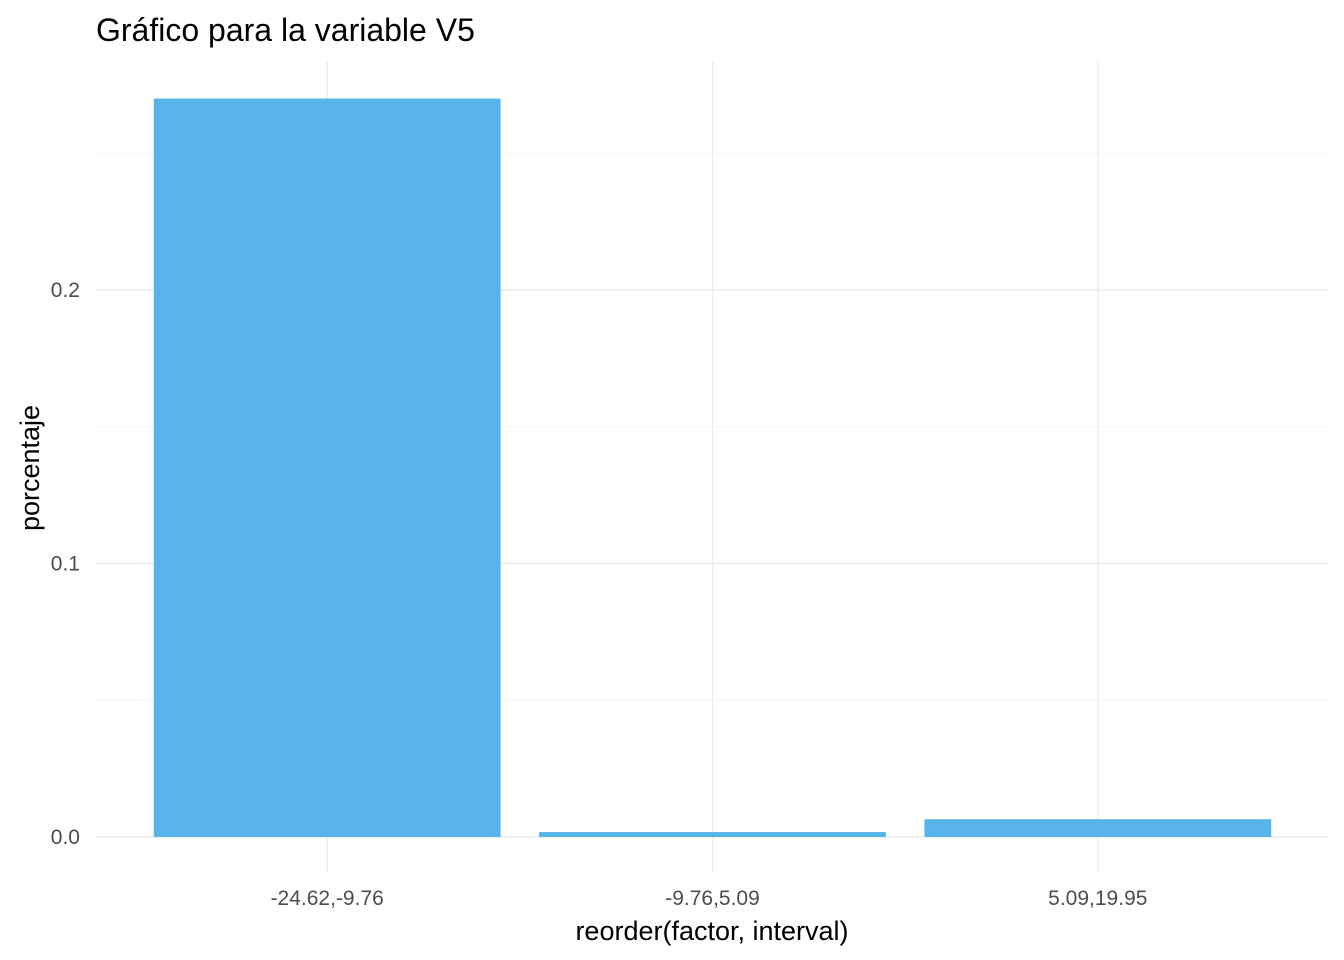 The width and height of the screenshot is (1344, 960). I want to click on y-tick-labels: 0.0 0.1 0.2, so click(65, 564).